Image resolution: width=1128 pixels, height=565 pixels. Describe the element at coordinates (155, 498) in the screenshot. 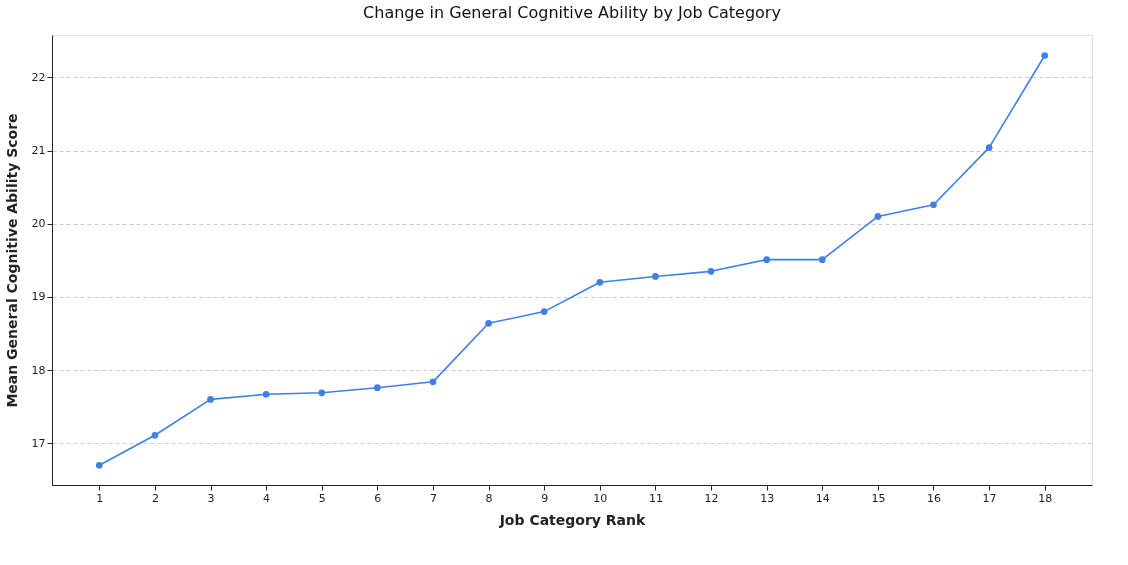

I see `x-tick-label: 2` at that location.